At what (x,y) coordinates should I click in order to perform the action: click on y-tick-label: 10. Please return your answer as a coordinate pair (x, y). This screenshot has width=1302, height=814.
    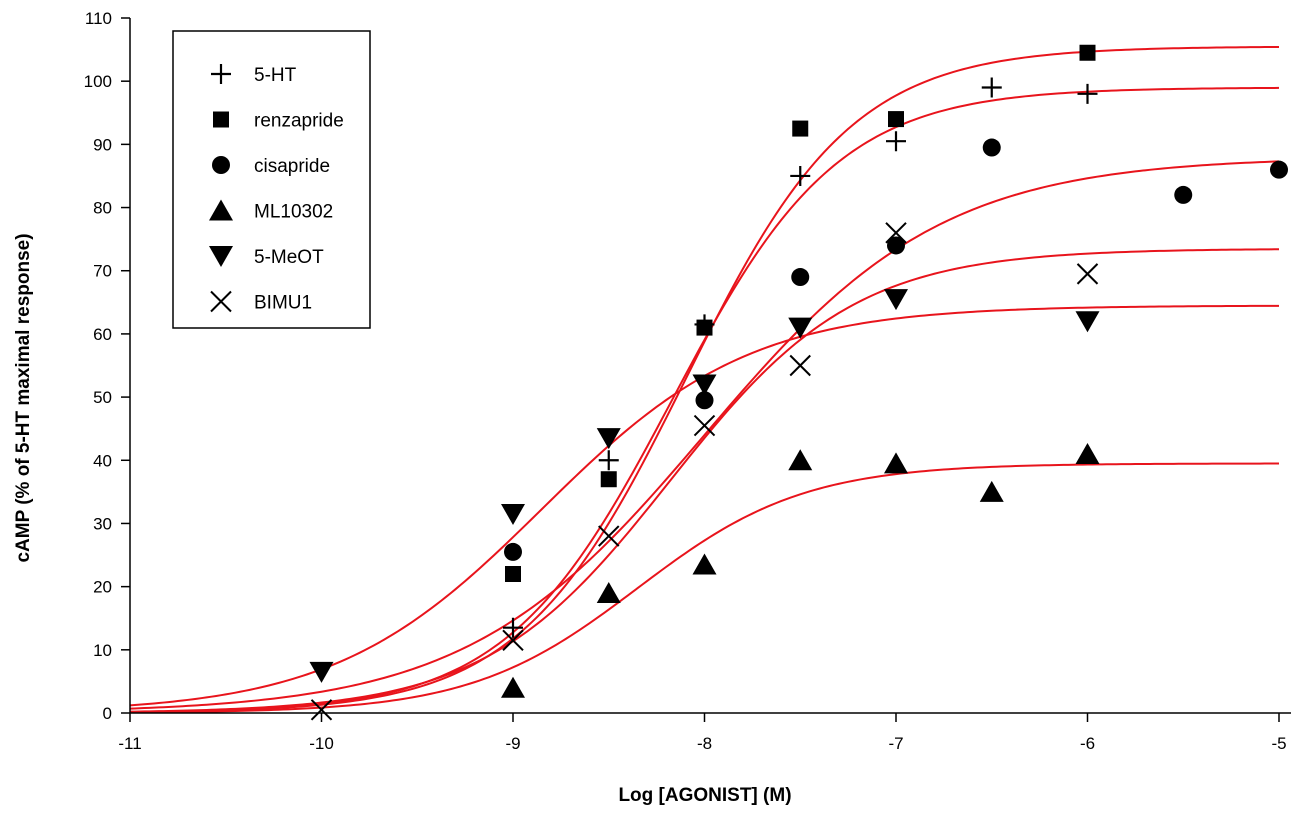
    Looking at the image, I should click on (102, 650).